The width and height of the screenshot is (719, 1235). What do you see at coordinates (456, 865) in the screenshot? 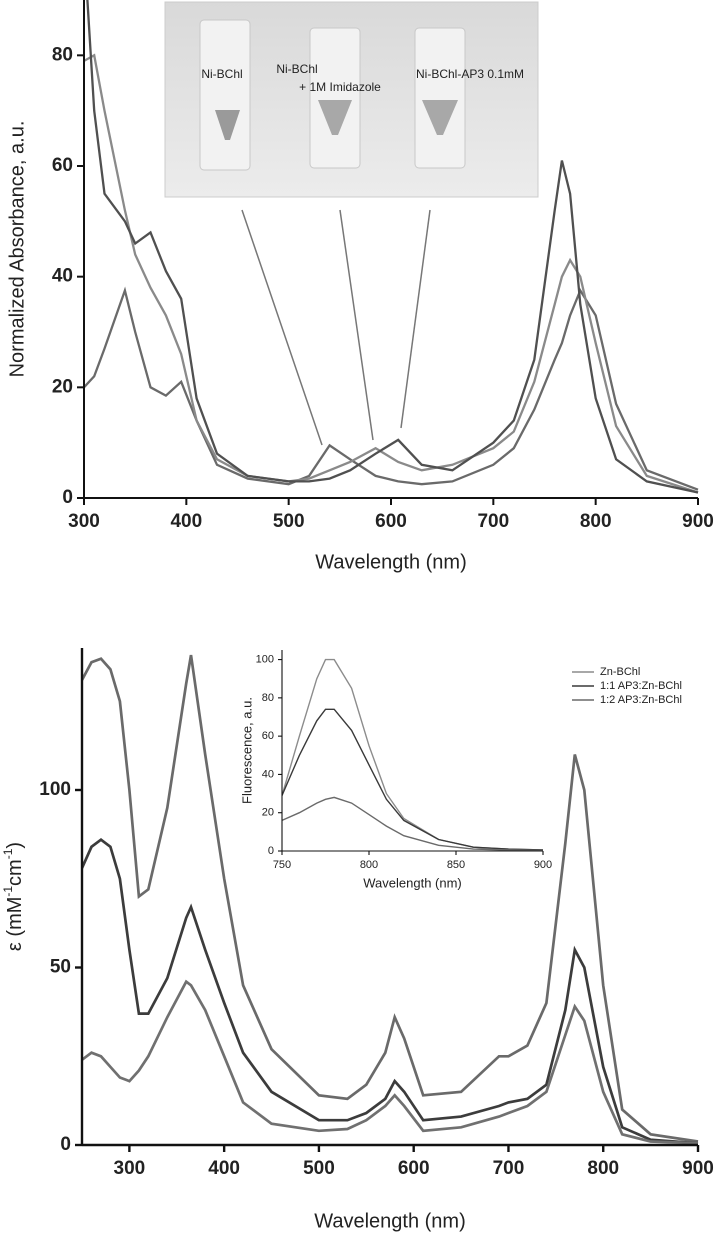
I see `x-tick-label: 850` at bounding box center [456, 865].